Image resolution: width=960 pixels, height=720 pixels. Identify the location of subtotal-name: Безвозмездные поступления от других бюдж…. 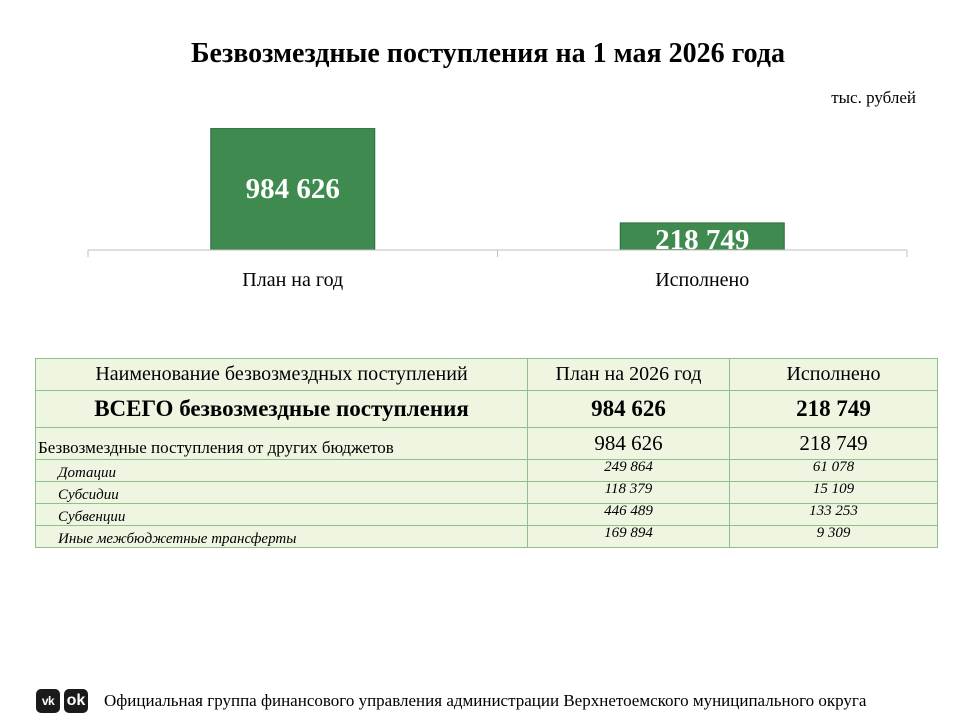
(281, 443).